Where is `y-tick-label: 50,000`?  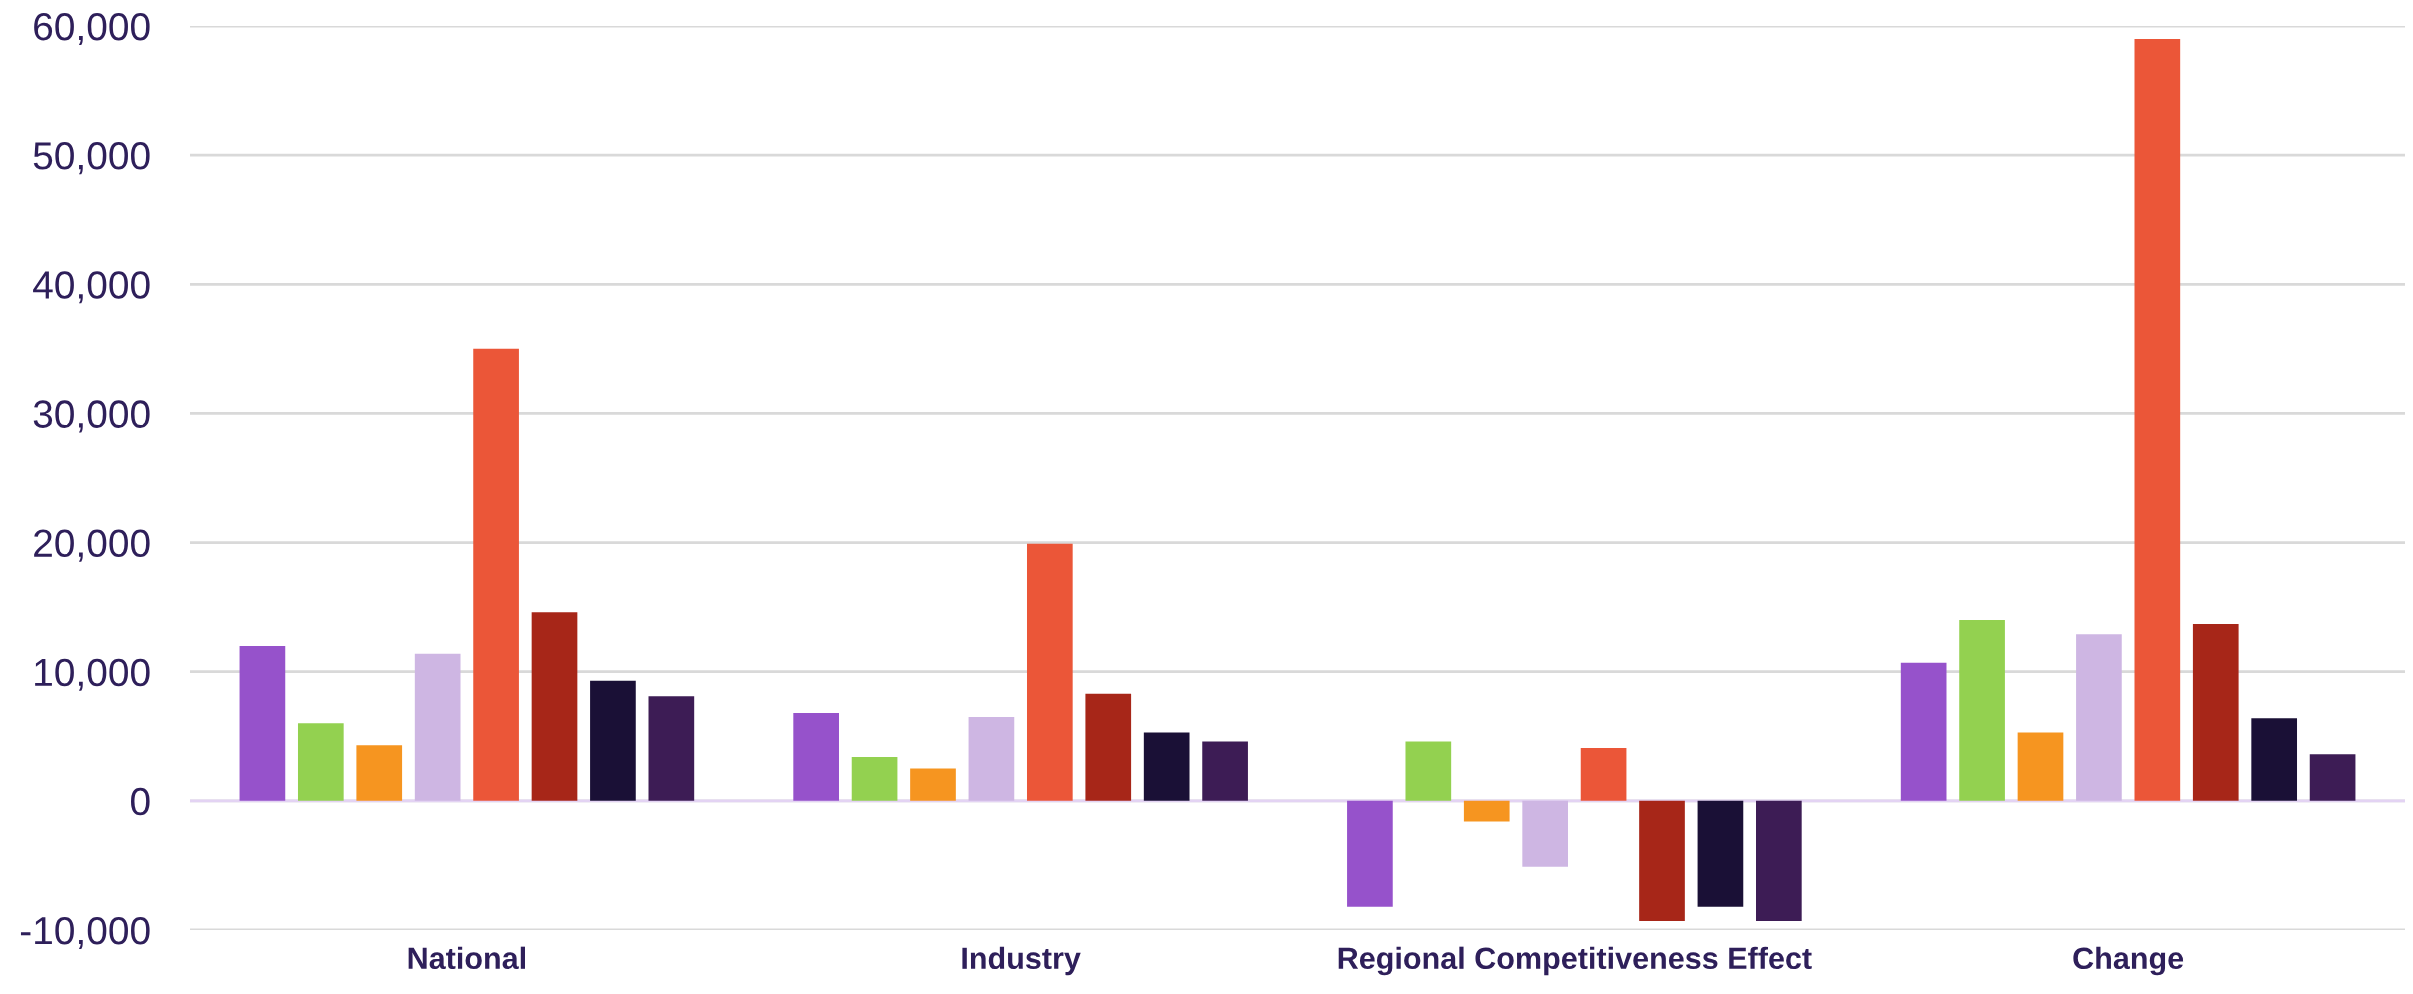 y-tick-label: 50,000 is located at coordinates (91, 158).